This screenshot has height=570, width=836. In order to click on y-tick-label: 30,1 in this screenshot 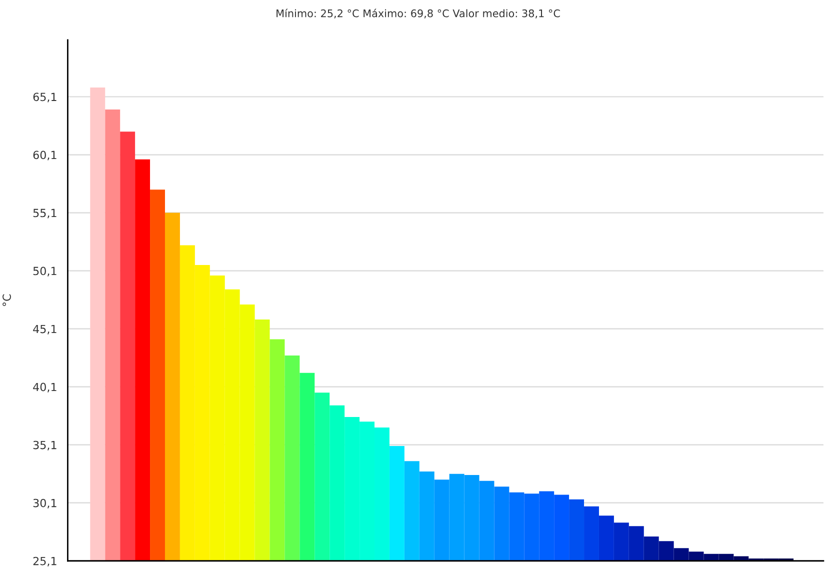, I will do `click(44, 503)`.